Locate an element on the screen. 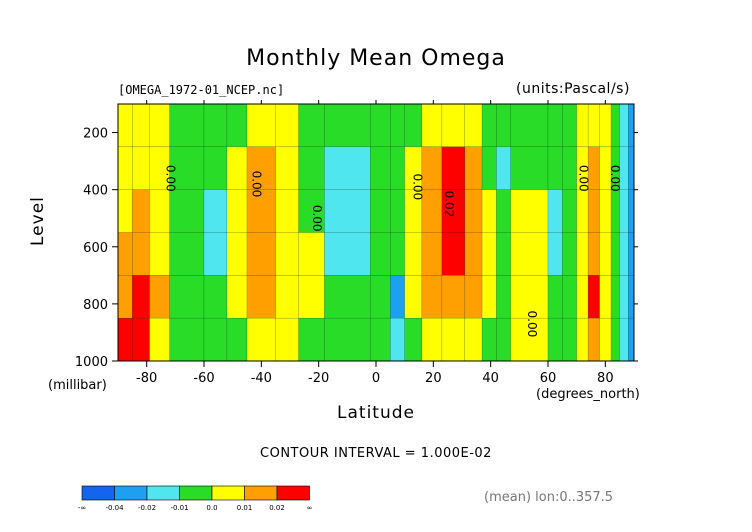  file-label: [OMEGA_1972-01_NCEP.nc] is located at coordinates (201, 90).